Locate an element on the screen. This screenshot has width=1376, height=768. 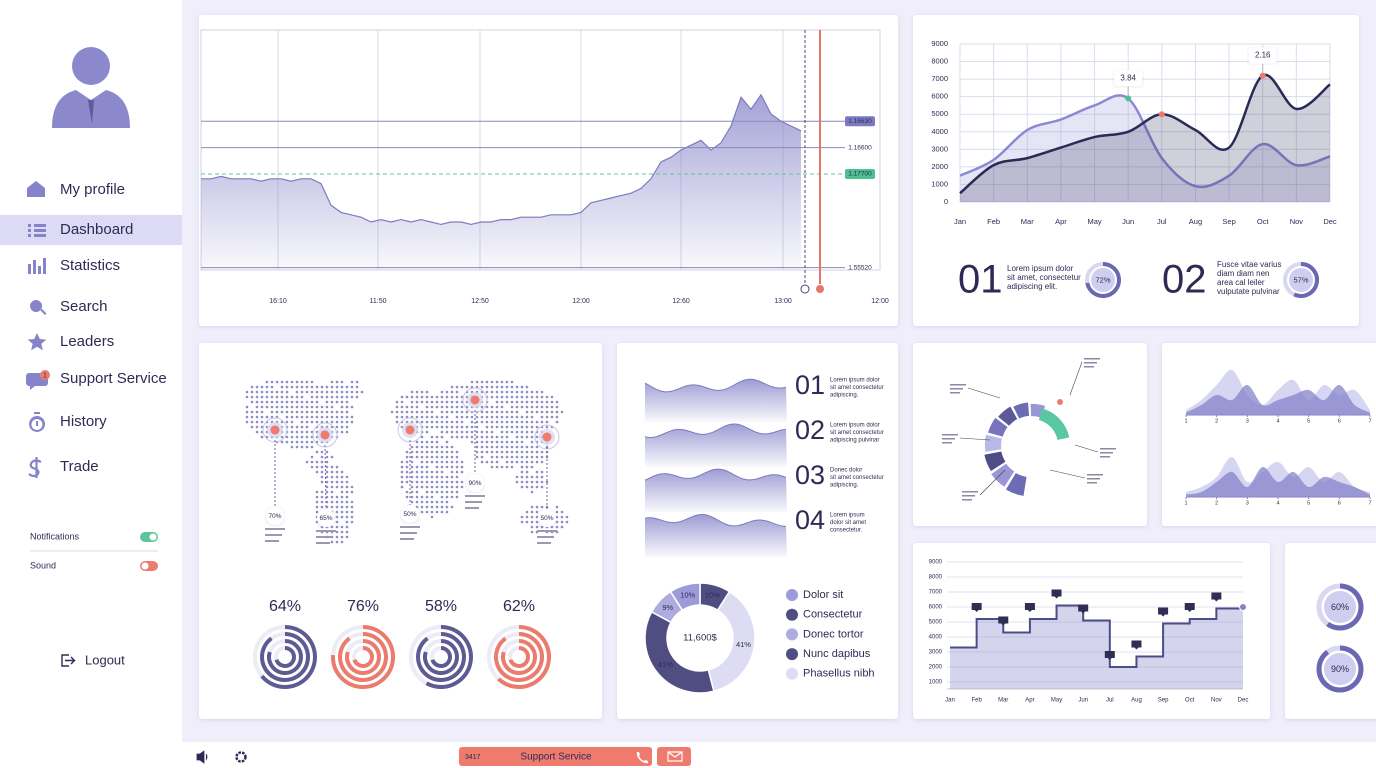
settings-icon is located at coordinates (241, 757).